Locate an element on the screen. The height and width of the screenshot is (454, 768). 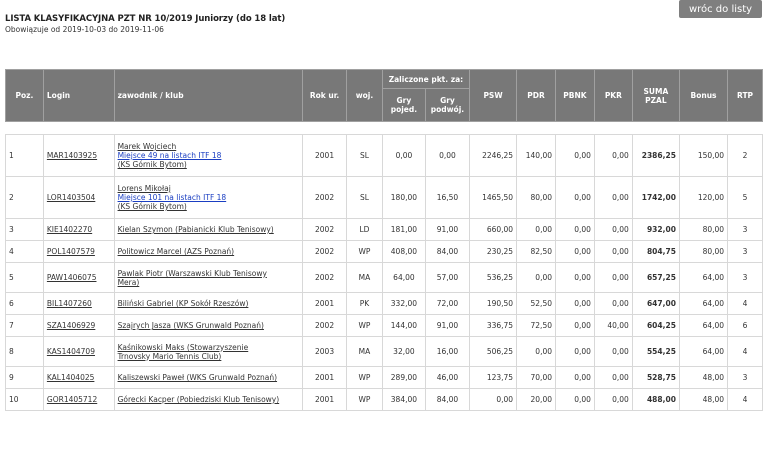
cell-psw: 336,75 is located at coordinates (493, 325).